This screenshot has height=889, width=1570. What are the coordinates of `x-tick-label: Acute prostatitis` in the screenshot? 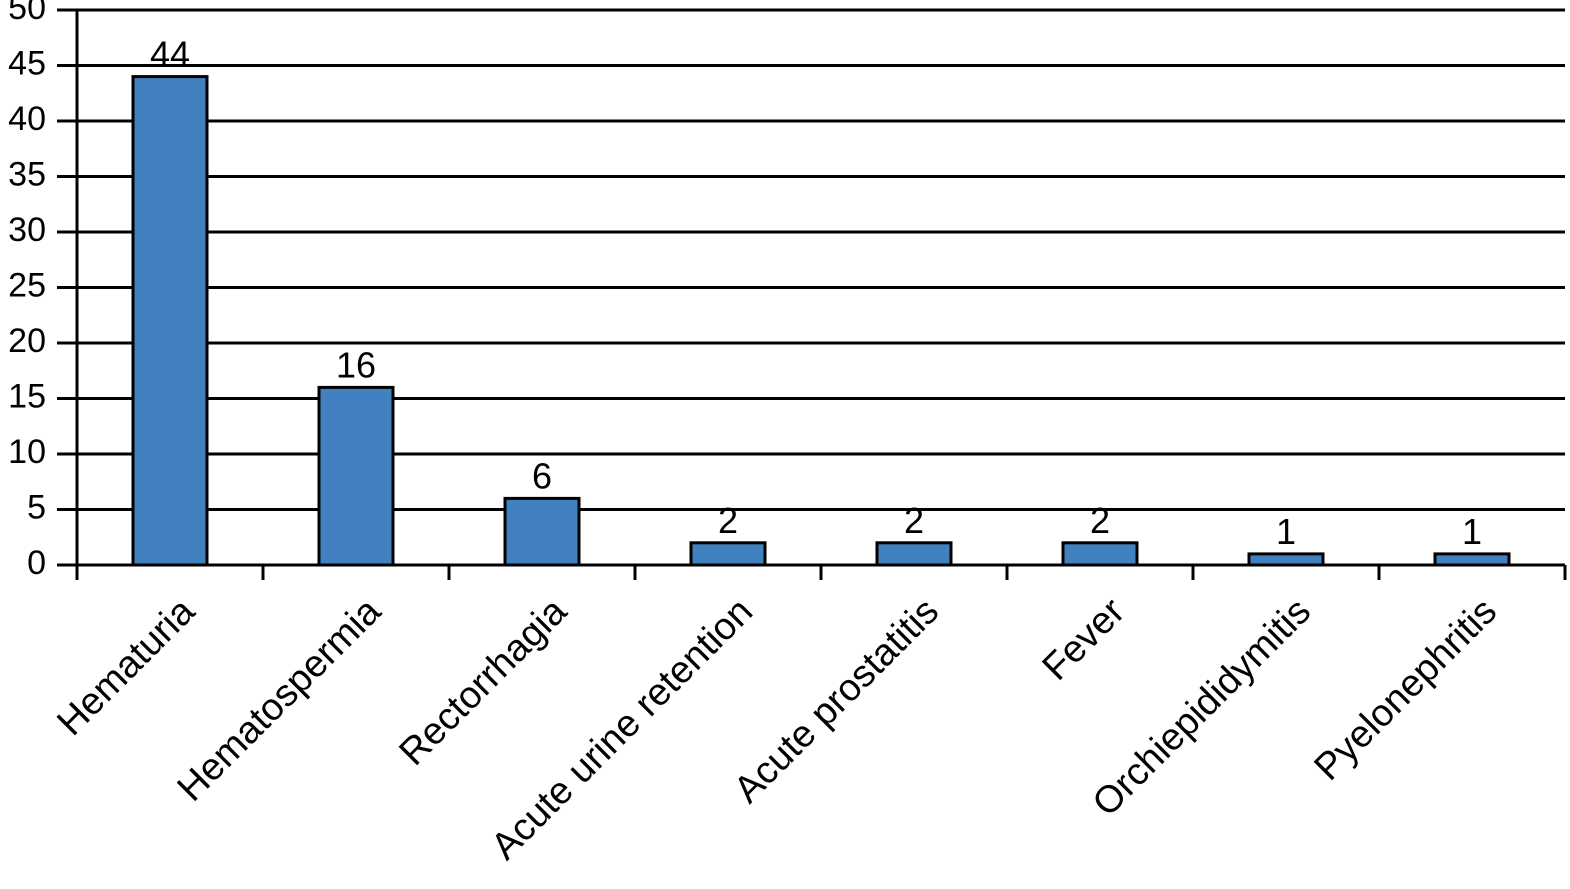 It's located at (836, 700).